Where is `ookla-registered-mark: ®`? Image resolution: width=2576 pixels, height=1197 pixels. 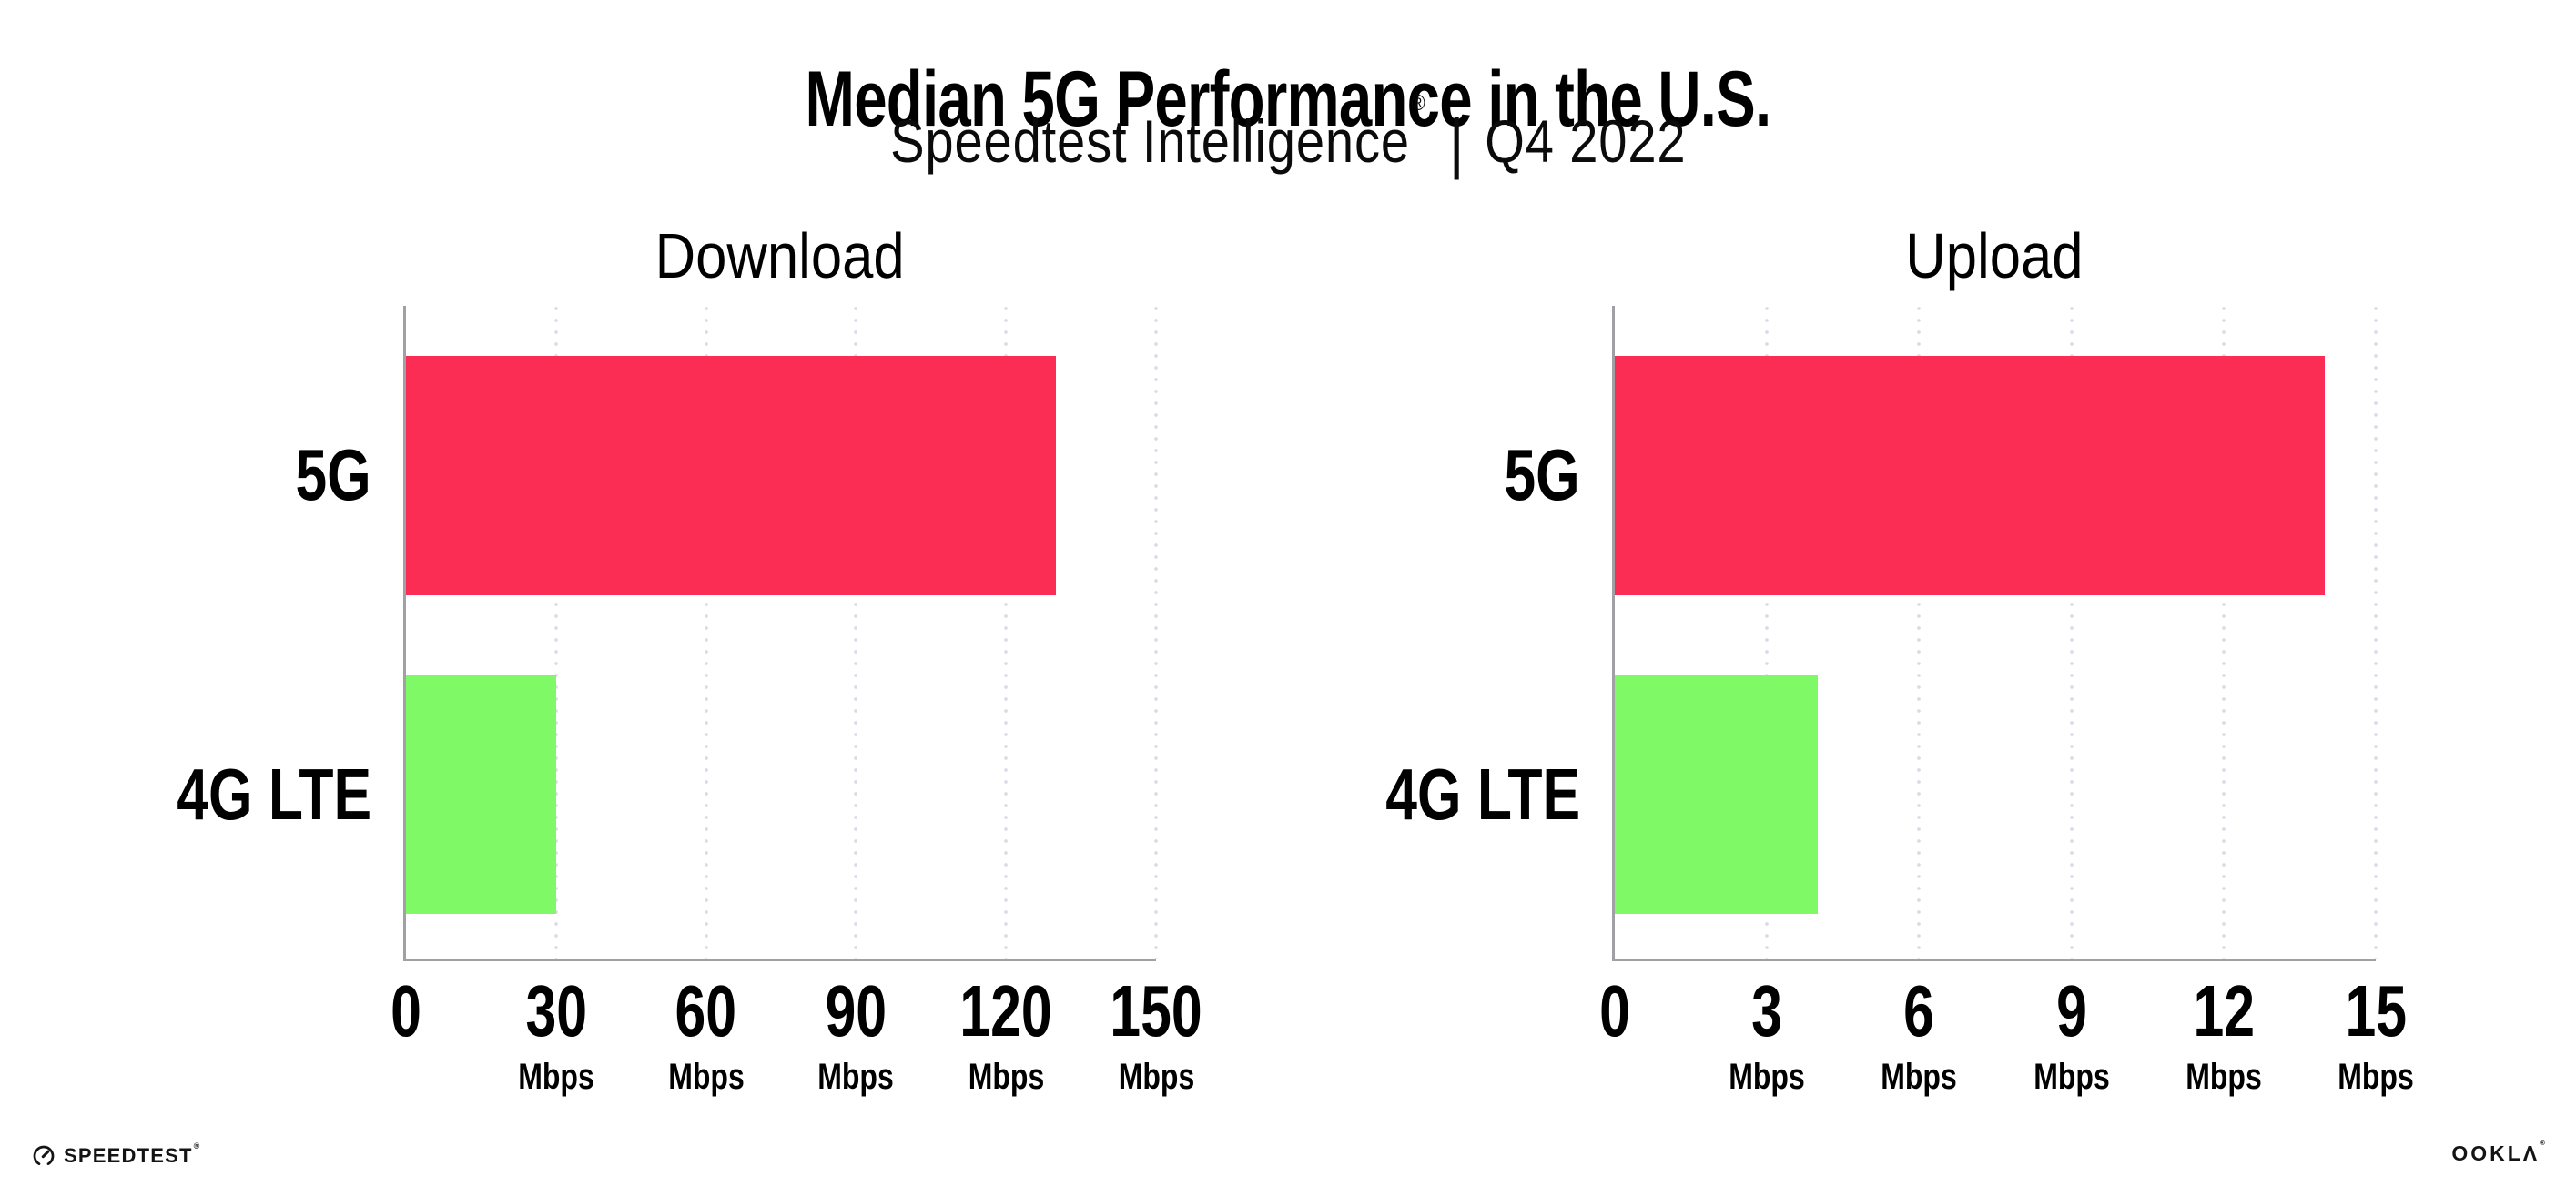
ookla-registered-mark: ® is located at coordinates (2542, 1143).